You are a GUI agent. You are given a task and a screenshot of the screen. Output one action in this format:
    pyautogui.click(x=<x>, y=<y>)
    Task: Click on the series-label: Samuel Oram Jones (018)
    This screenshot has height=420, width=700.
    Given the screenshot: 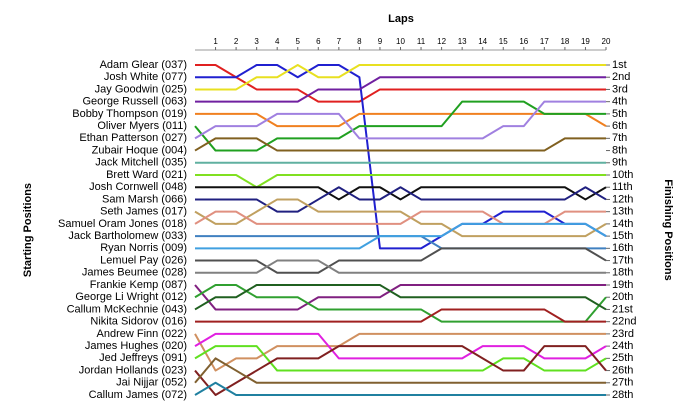 What is the action you would take?
    pyautogui.click(x=122, y=224)
    